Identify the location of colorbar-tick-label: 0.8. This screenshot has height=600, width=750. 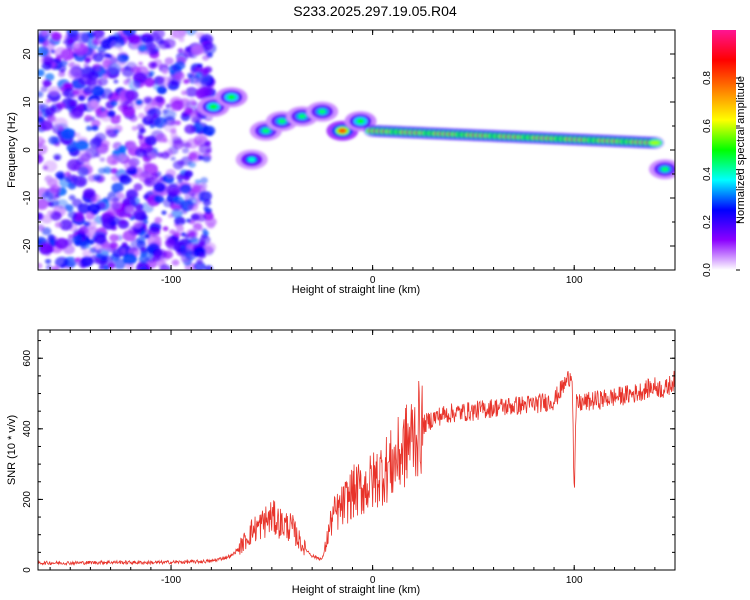
(707, 78).